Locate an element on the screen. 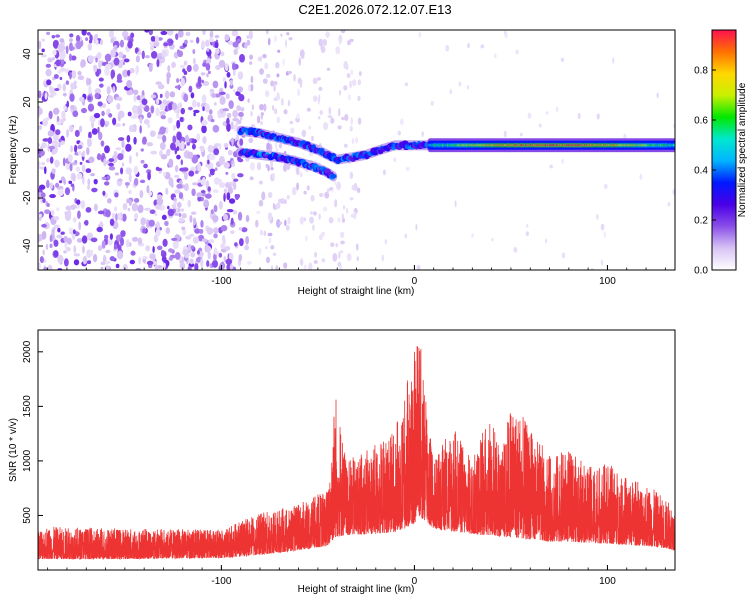 The height and width of the screenshot is (605, 750). colorbar-tick-label: 0.2 is located at coordinates (701, 221).